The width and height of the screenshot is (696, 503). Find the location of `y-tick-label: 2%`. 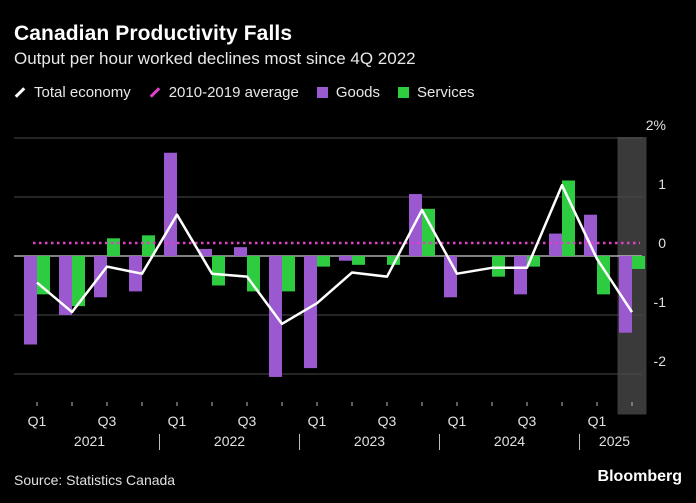

y-tick-label: 2% is located at coordinates (656, 125).